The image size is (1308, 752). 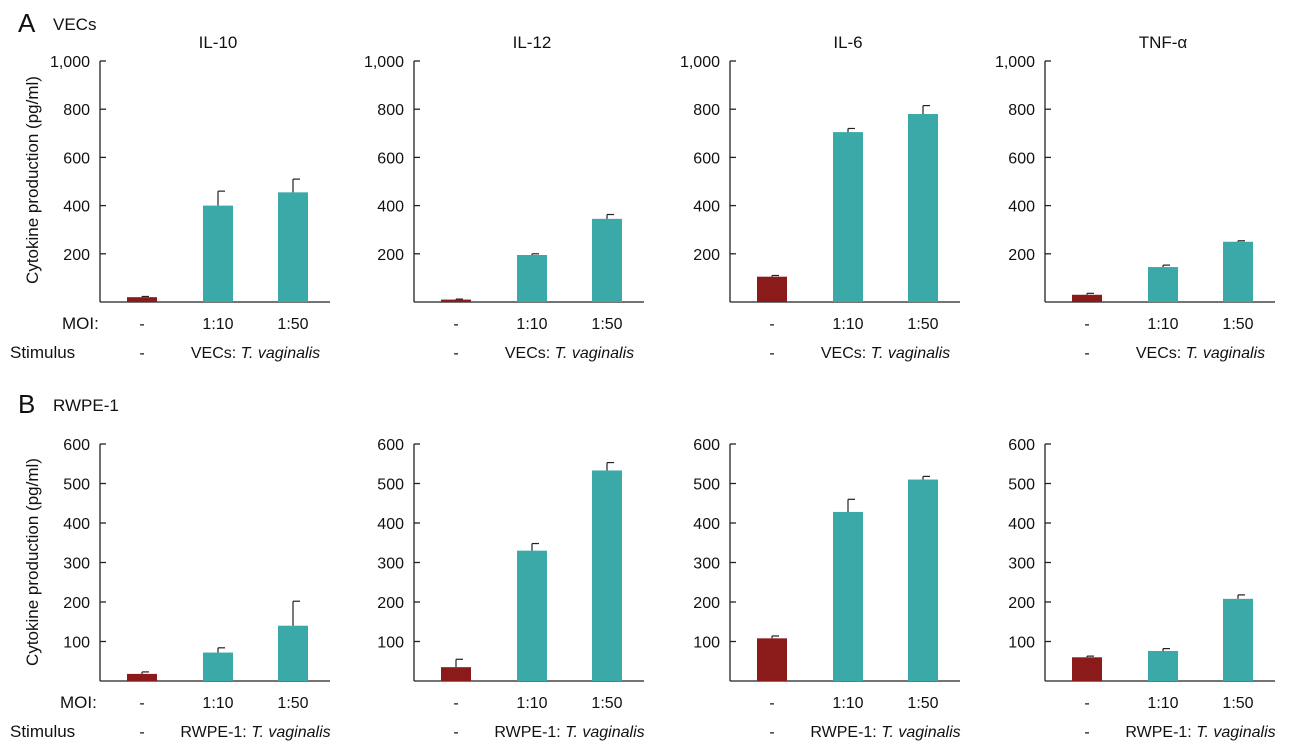 What do you see at coordinates (27, 23) in the screenshot?
I see `panel-a-letter: A` at bounding box center [27, 23].